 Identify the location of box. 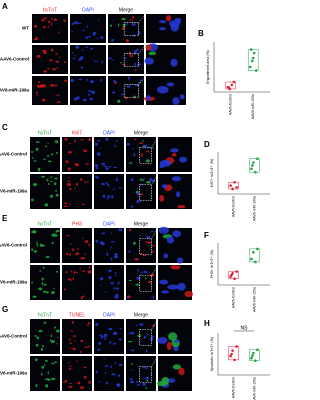
(233, 353).